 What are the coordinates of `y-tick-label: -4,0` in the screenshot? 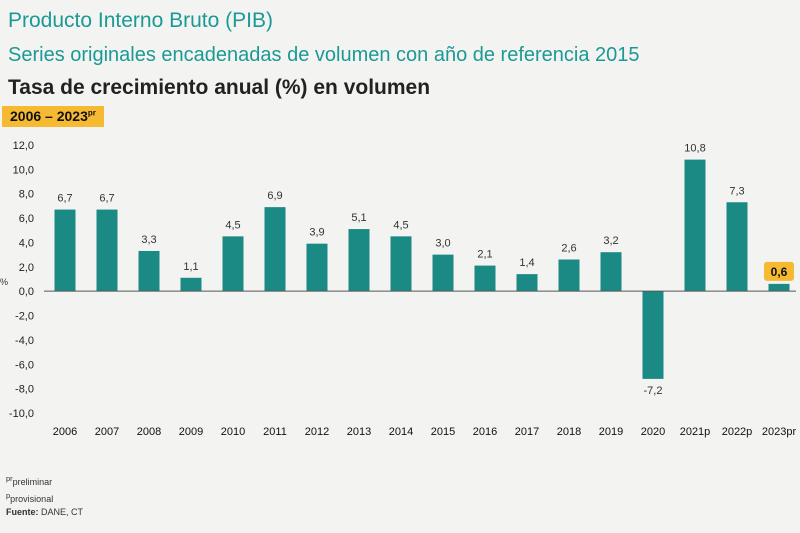 It's located at (24, 341).